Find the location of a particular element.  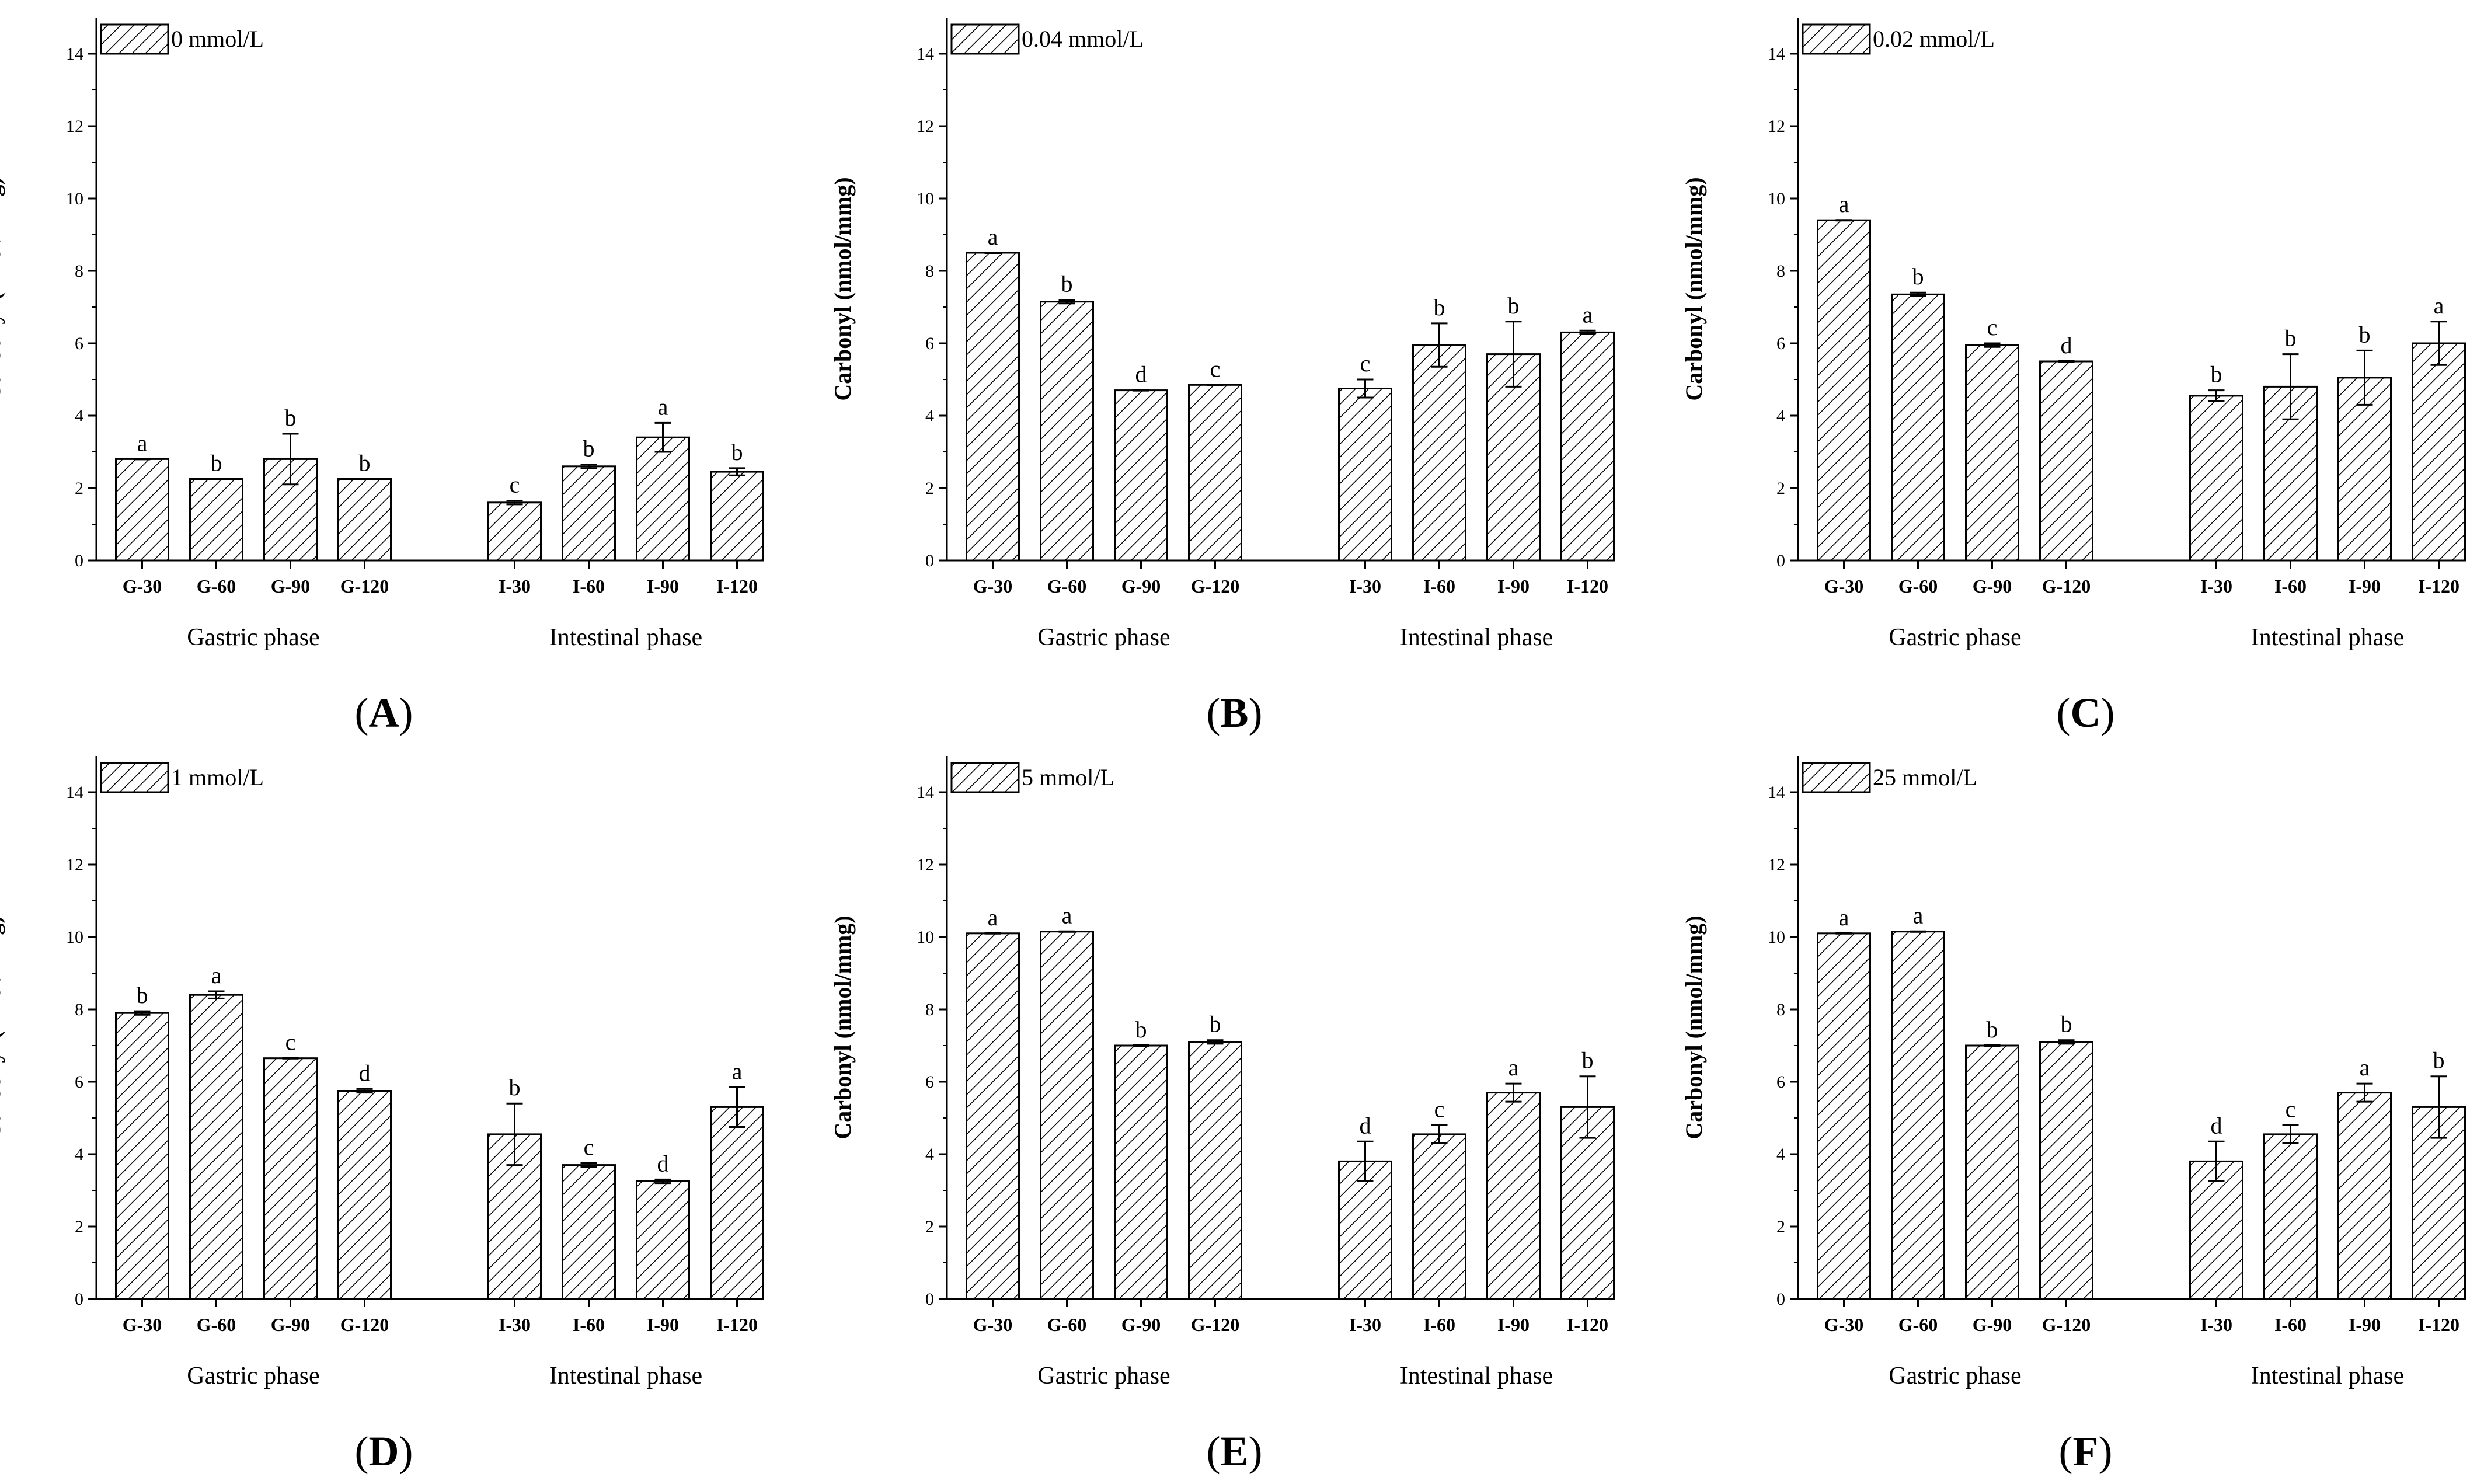

legend-label: 0.04 mmol/L is located at coordinates (1083, 39).